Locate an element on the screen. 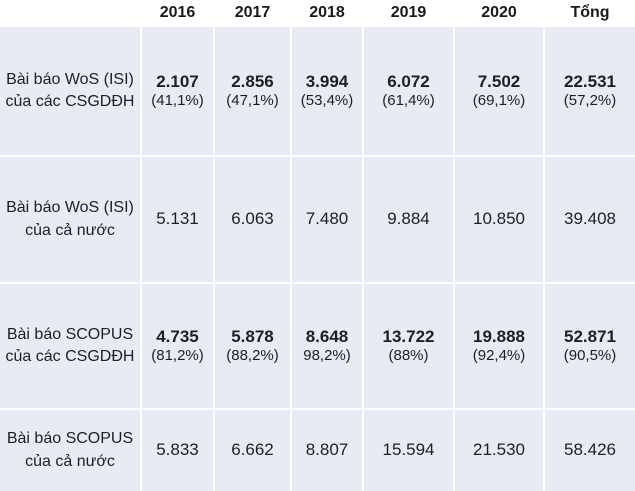 The height and width of the screenshot is (491, 635). value-cell: 2.107 (41,1%) is located at coordinates (177, 91).